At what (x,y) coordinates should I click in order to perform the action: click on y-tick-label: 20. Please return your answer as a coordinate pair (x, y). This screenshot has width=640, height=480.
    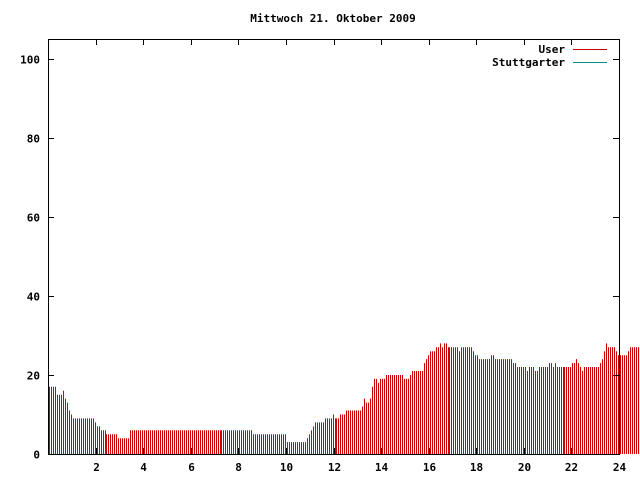
    Looking at the image, I should click on (33, 376).